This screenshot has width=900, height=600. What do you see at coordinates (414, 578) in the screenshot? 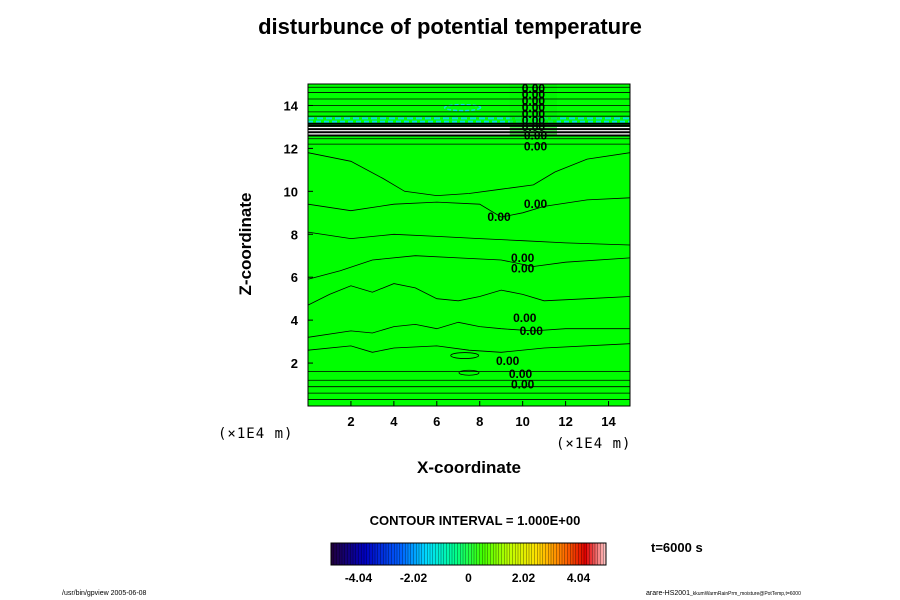
I see `colorbar-tick-label: -2.02` at bounding box center [414, 578].